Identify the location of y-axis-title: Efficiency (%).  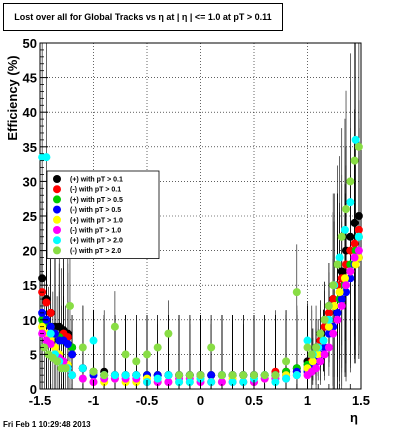
(12, 97).